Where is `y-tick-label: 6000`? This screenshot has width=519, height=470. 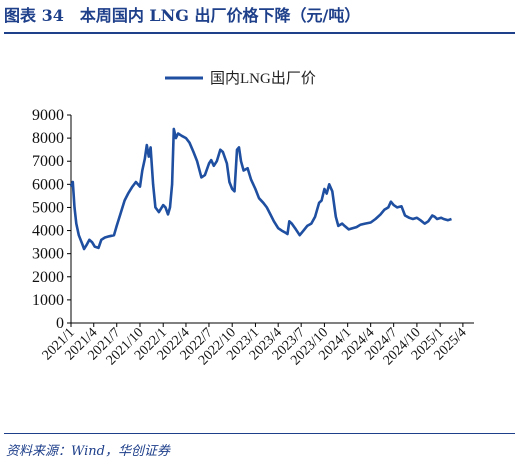
y-tick-label: 6000 is located at coordinates (48, 184).